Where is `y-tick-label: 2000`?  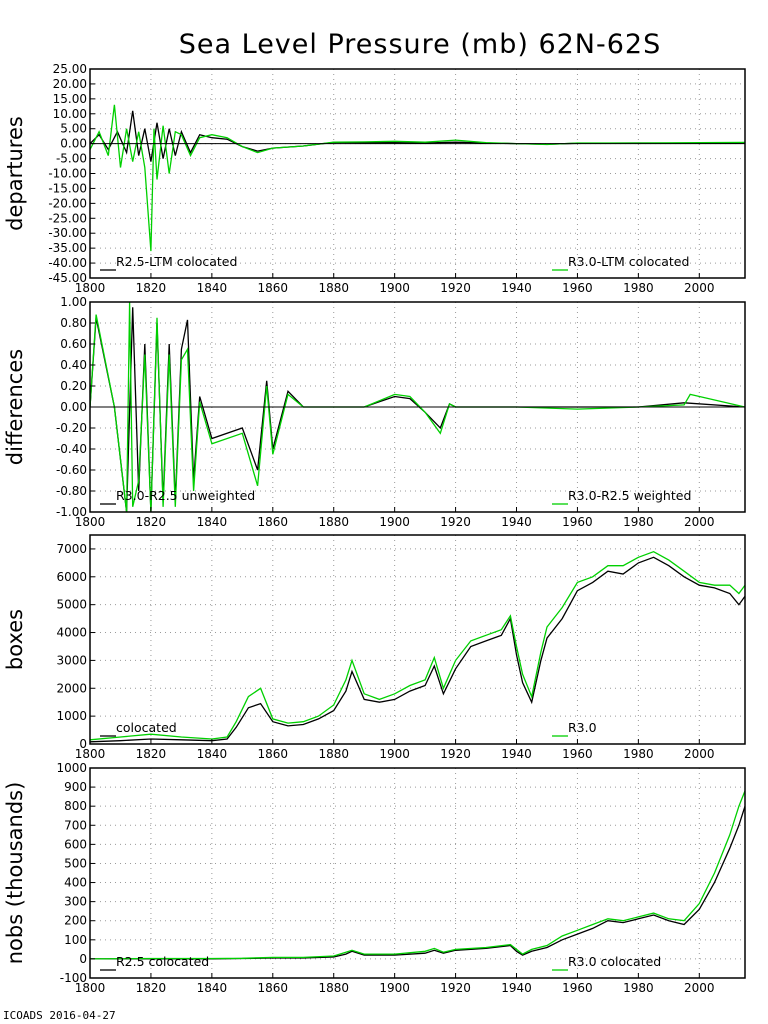 y-tick-label: 2000 is located at coordinates (71, 688).